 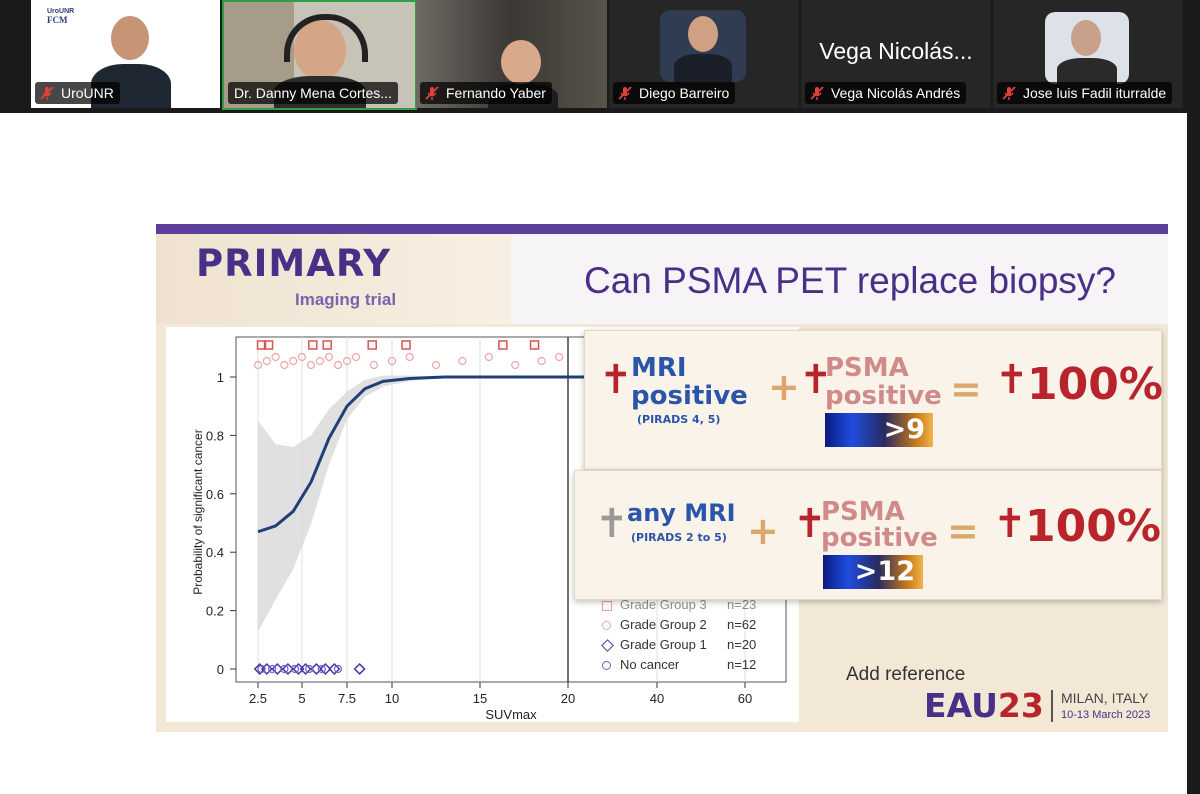 I want to click on legend-count: n=20, so click(x=742, y=644).